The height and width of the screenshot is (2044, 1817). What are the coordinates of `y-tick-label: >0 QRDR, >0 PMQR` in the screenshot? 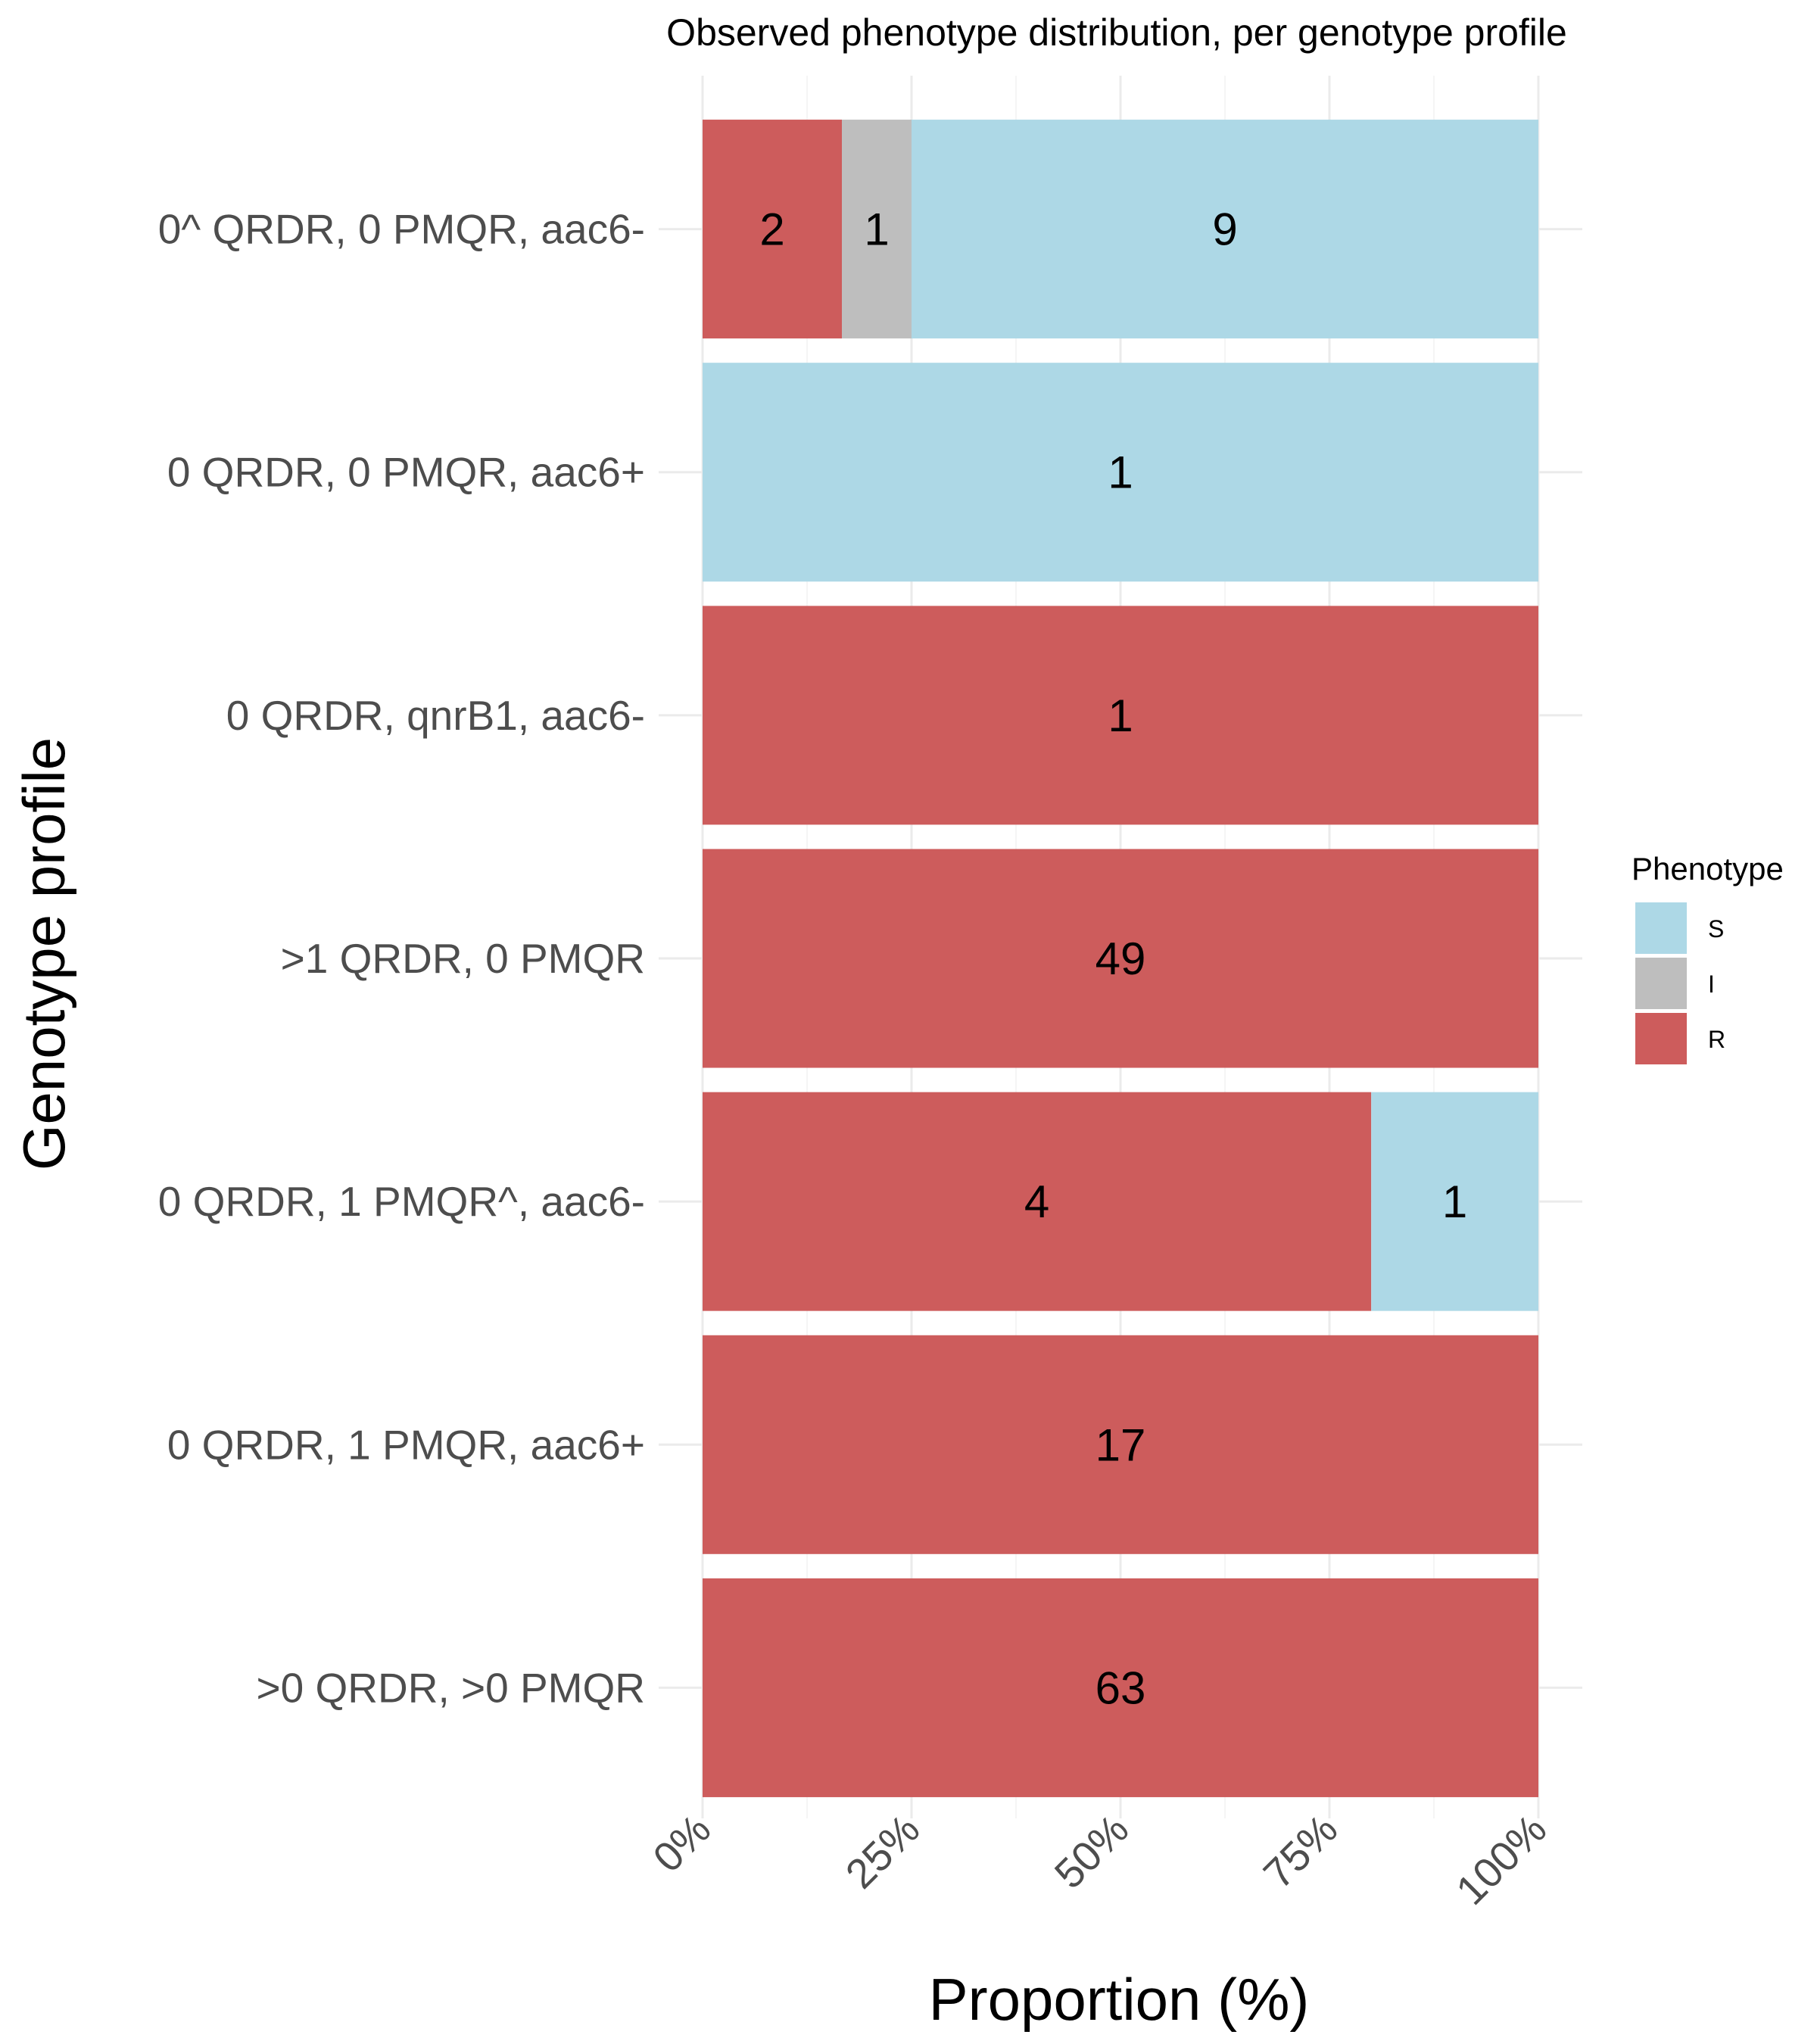 It's located at (451, 1688).